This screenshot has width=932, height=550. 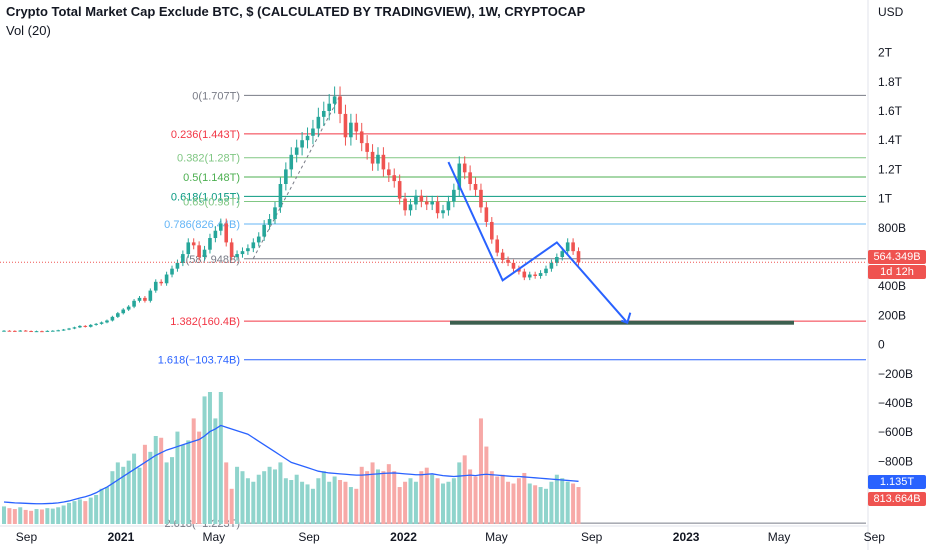 What do you see at coordinates (892, 286) in the screenshot?
I see `y-axis-tick-label: 400B` at bounding box center [892, 286].